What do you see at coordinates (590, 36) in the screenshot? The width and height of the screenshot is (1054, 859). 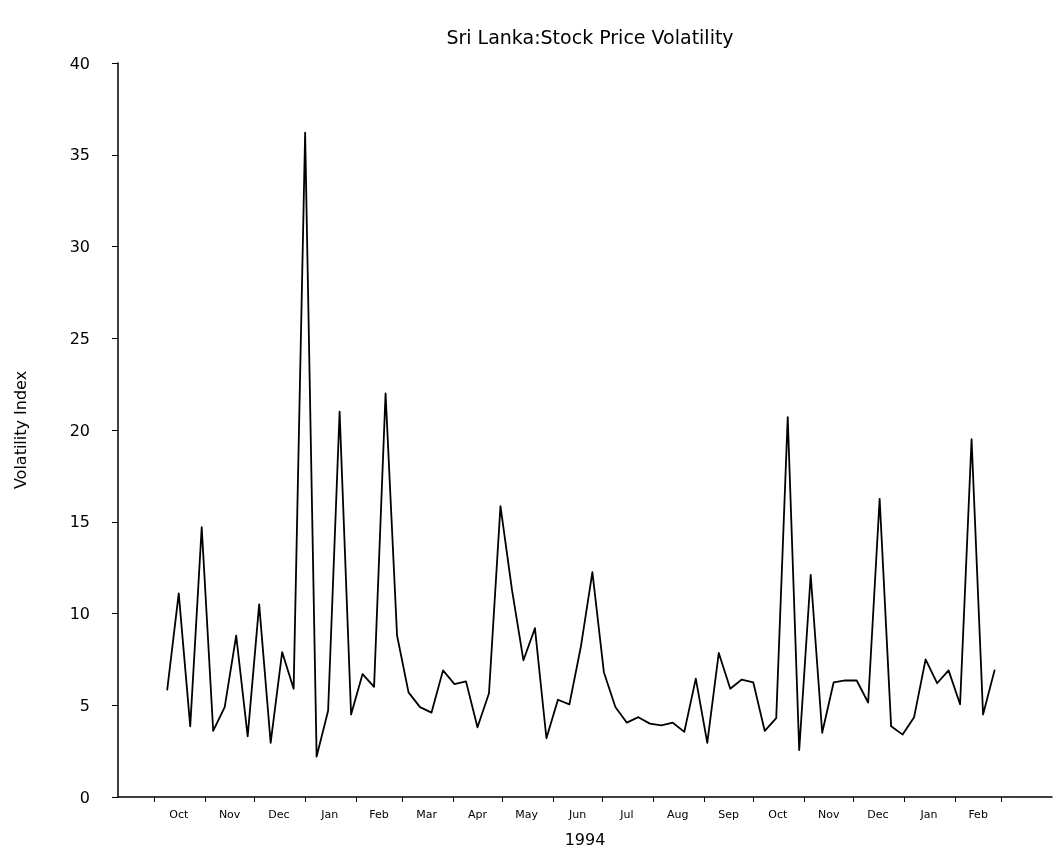 I see `chart-title: Sri Lanka:Stock Price Volatility` at bounding box center [590, 36].